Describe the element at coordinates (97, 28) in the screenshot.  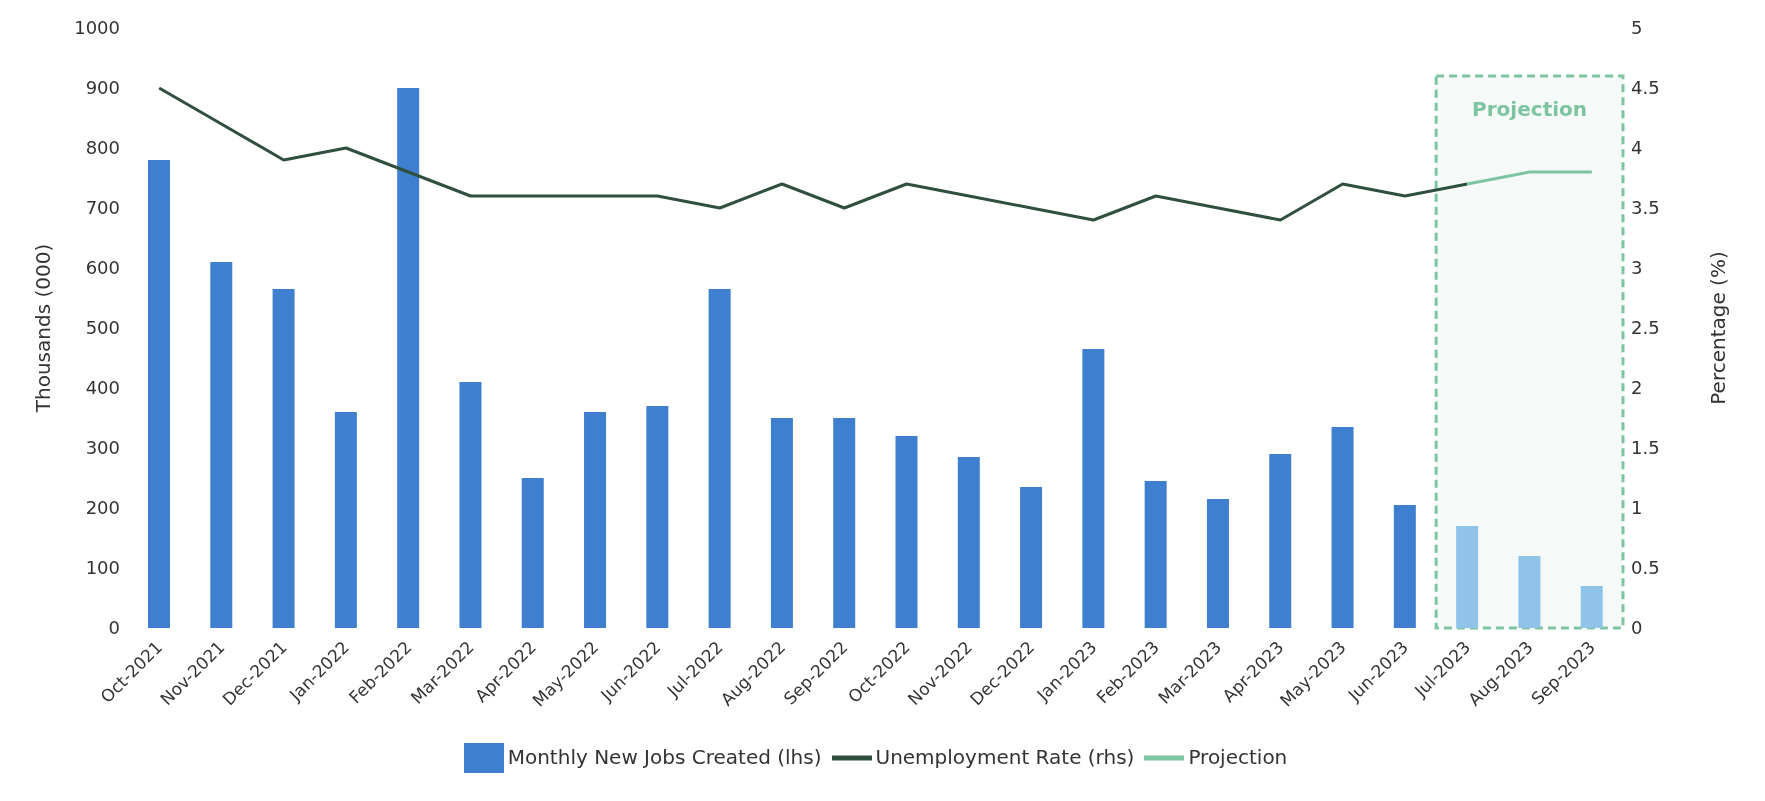
I see `y-tick-label: 1000` at that location.